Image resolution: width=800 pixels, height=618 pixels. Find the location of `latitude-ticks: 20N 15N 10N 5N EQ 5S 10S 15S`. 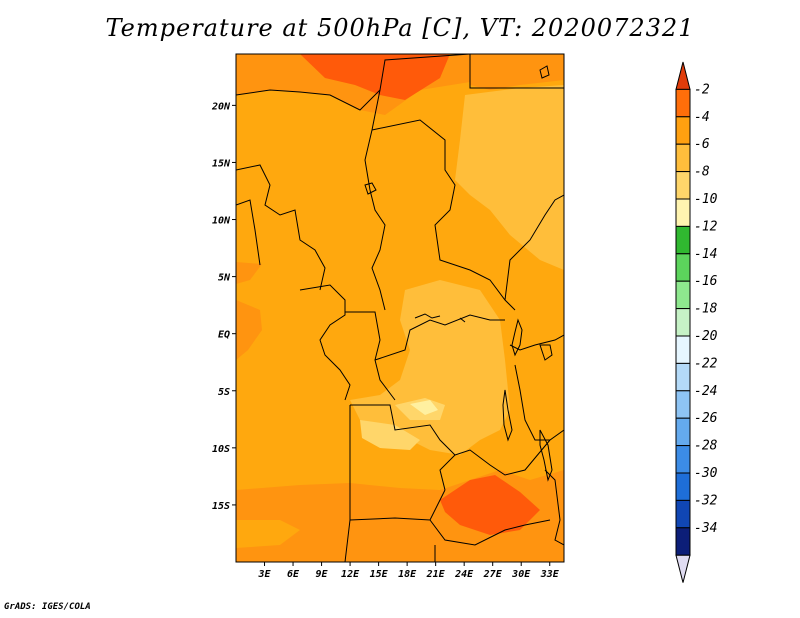

latitude-ticks: 20N 15N 10N 5N EQ 5S 10S 15S is located at coordinates (223, 306).